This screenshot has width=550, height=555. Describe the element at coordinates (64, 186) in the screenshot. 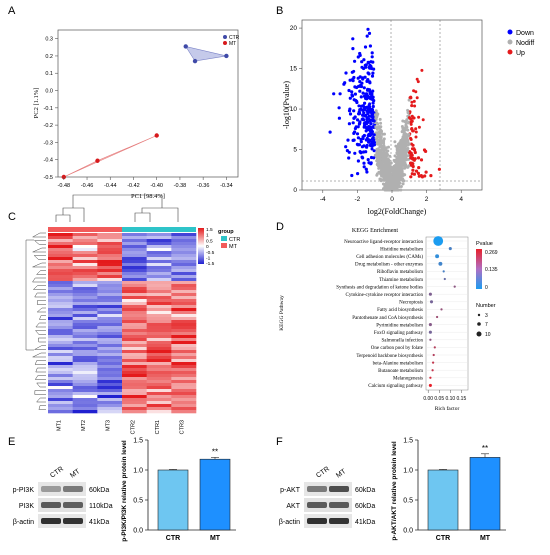

I see `pca-x-tick-label: -0.48` at that location.